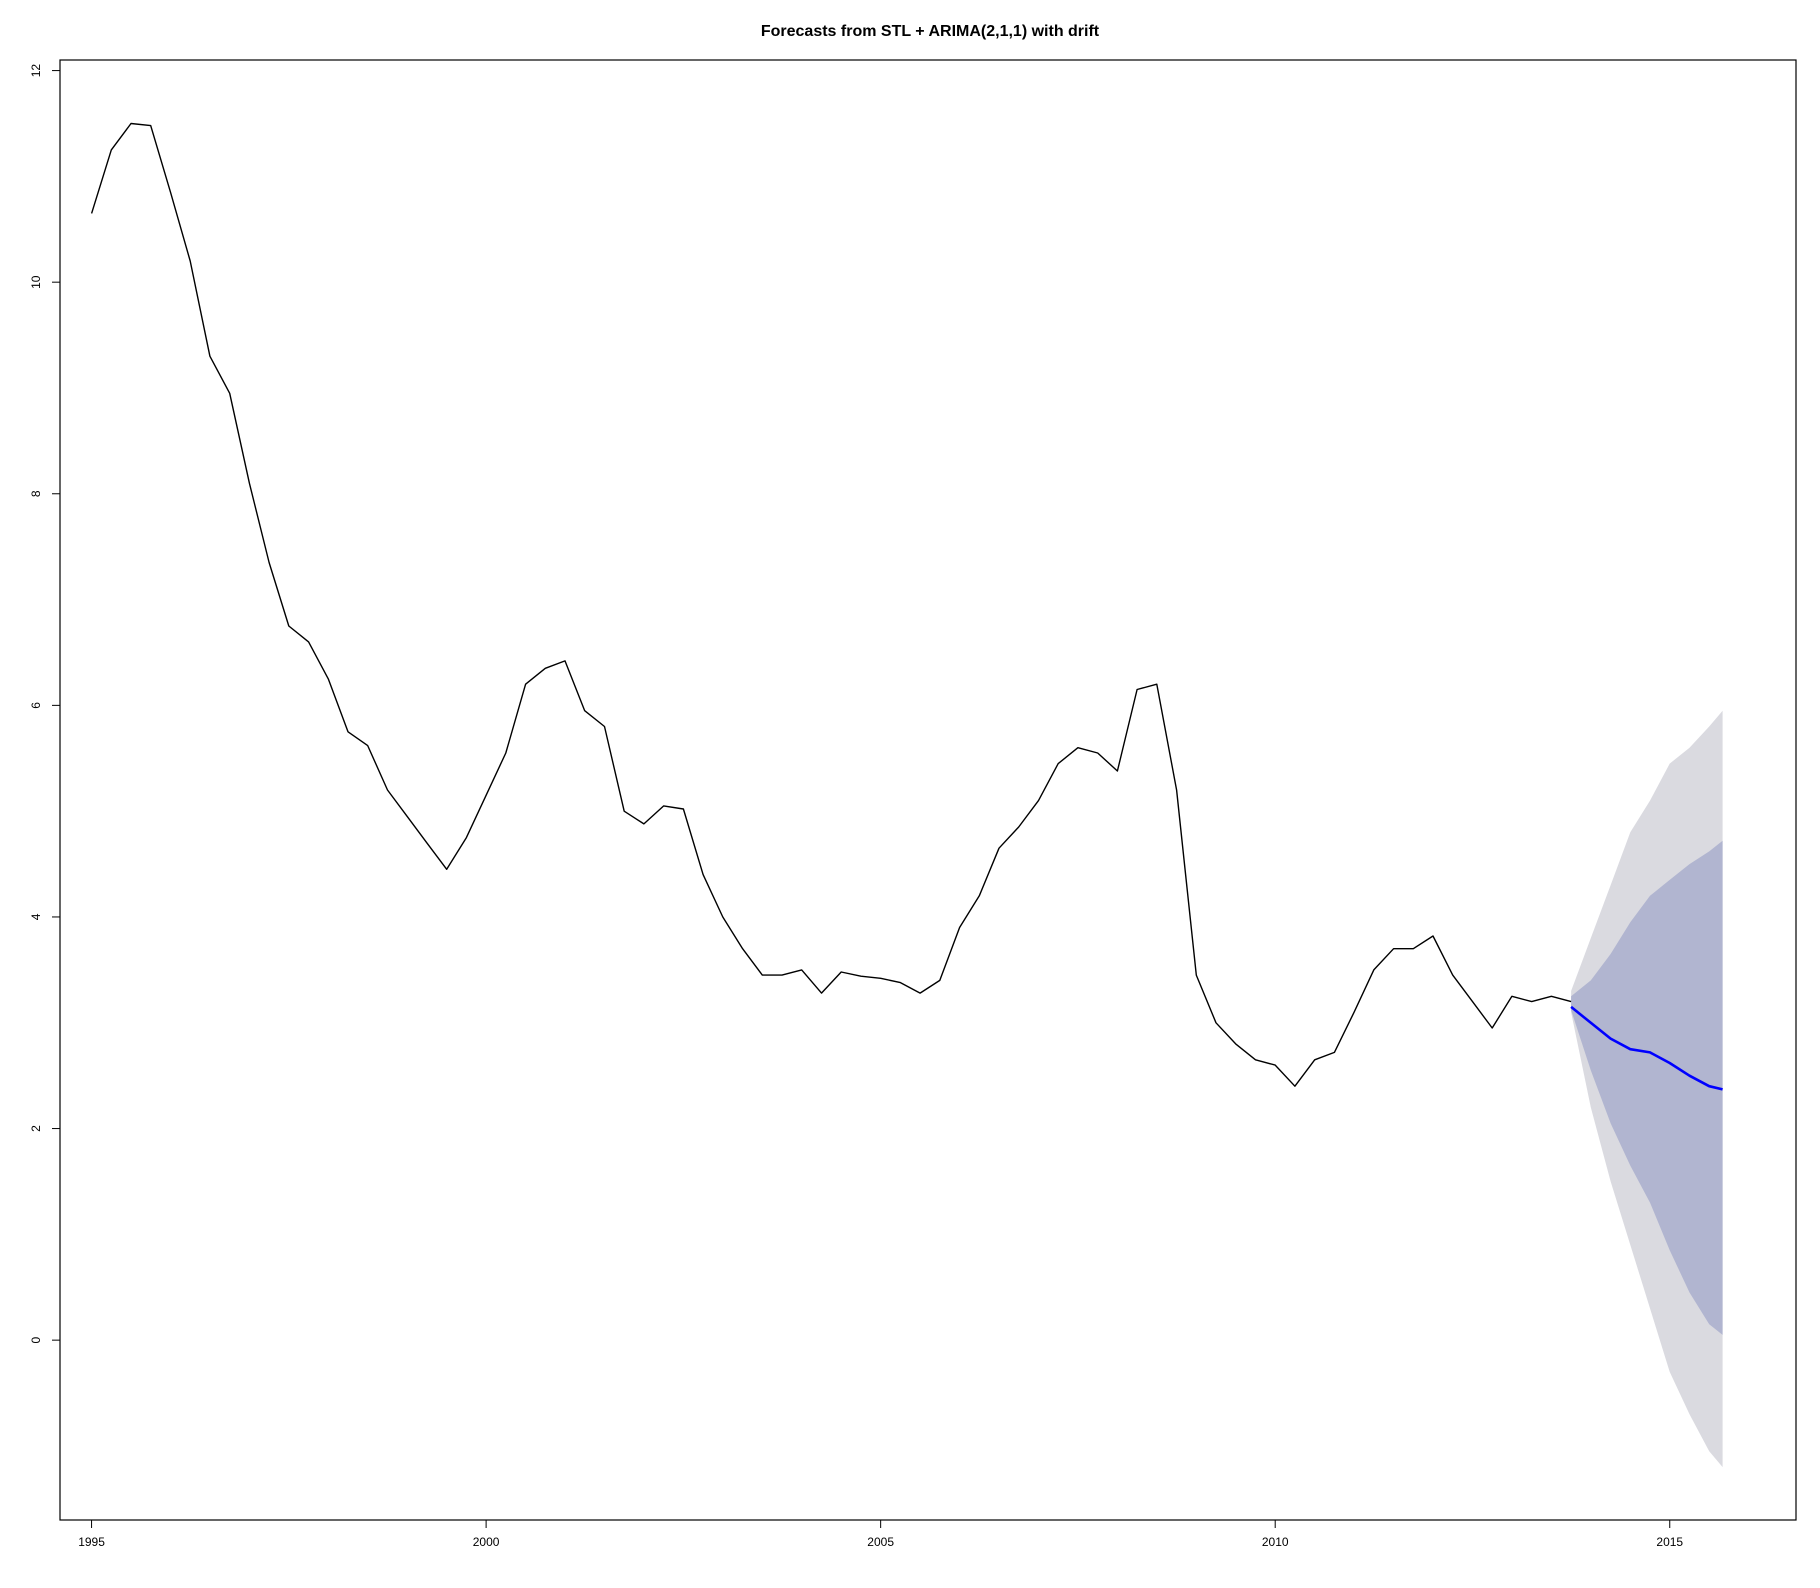 The image size is (1820, 1588). Describe the element at coordinates (36, 71) in the screenshot. I see `y-tick-label: 12` at that location.